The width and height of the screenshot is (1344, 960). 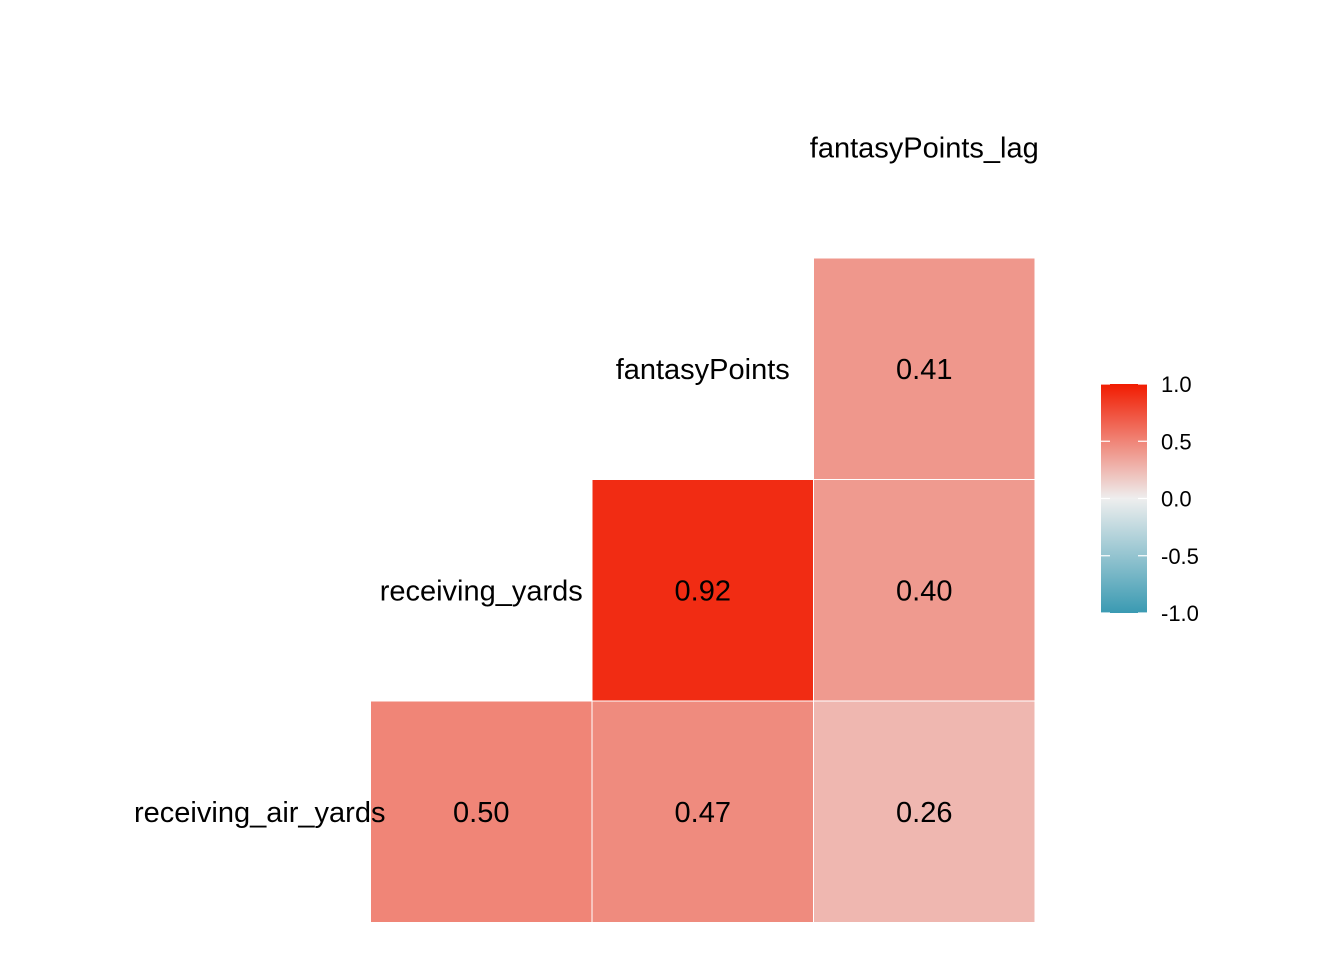 I want to click on variable-label-receiving_air_yards: receiving_air_yards, so click(x=259, y=813).